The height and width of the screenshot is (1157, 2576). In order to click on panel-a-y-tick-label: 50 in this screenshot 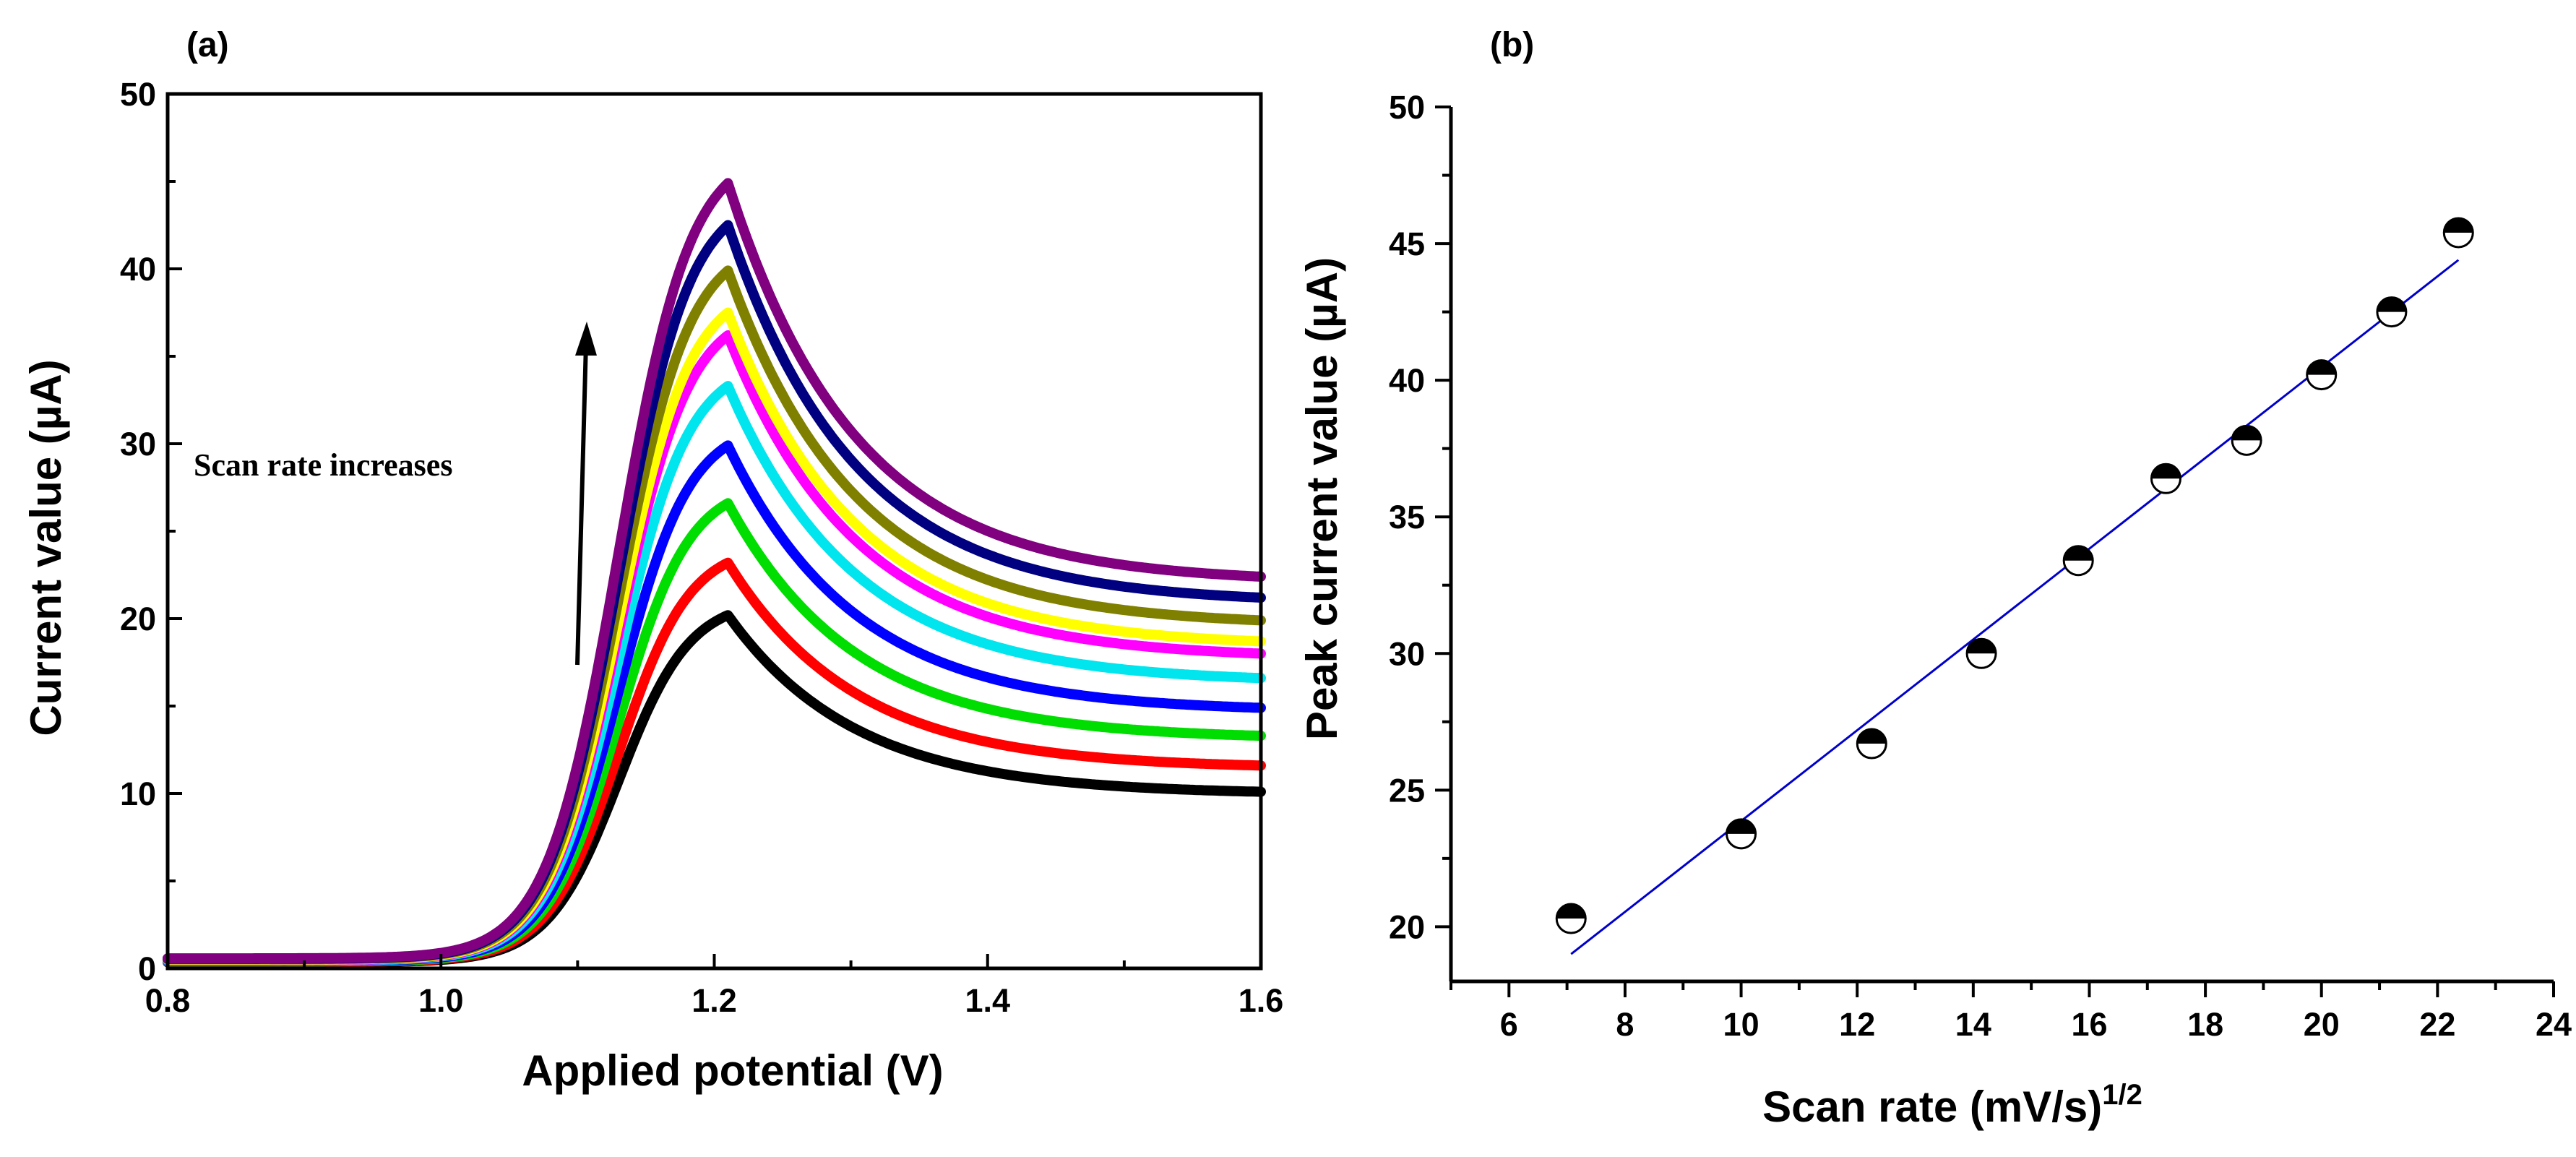, I will do `click(138, 94)`.